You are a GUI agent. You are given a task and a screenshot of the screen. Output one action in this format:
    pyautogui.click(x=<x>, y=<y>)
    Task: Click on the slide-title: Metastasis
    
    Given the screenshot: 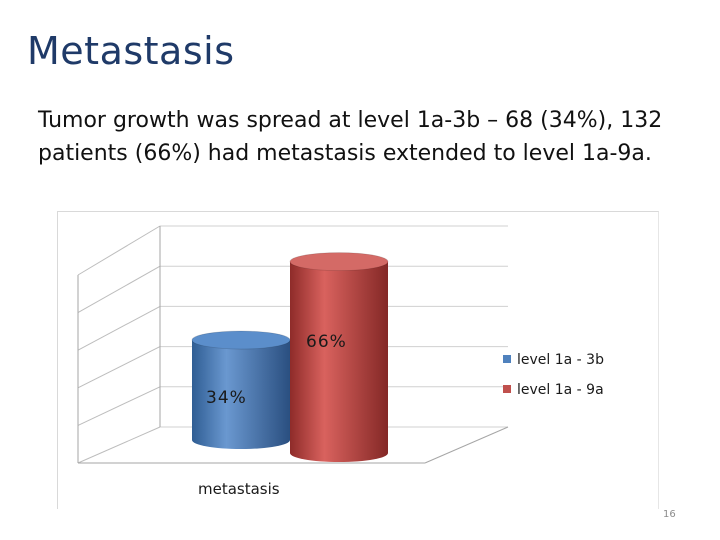 What is the action you would take?
    pyautogui.click(x=131, y=51)
    